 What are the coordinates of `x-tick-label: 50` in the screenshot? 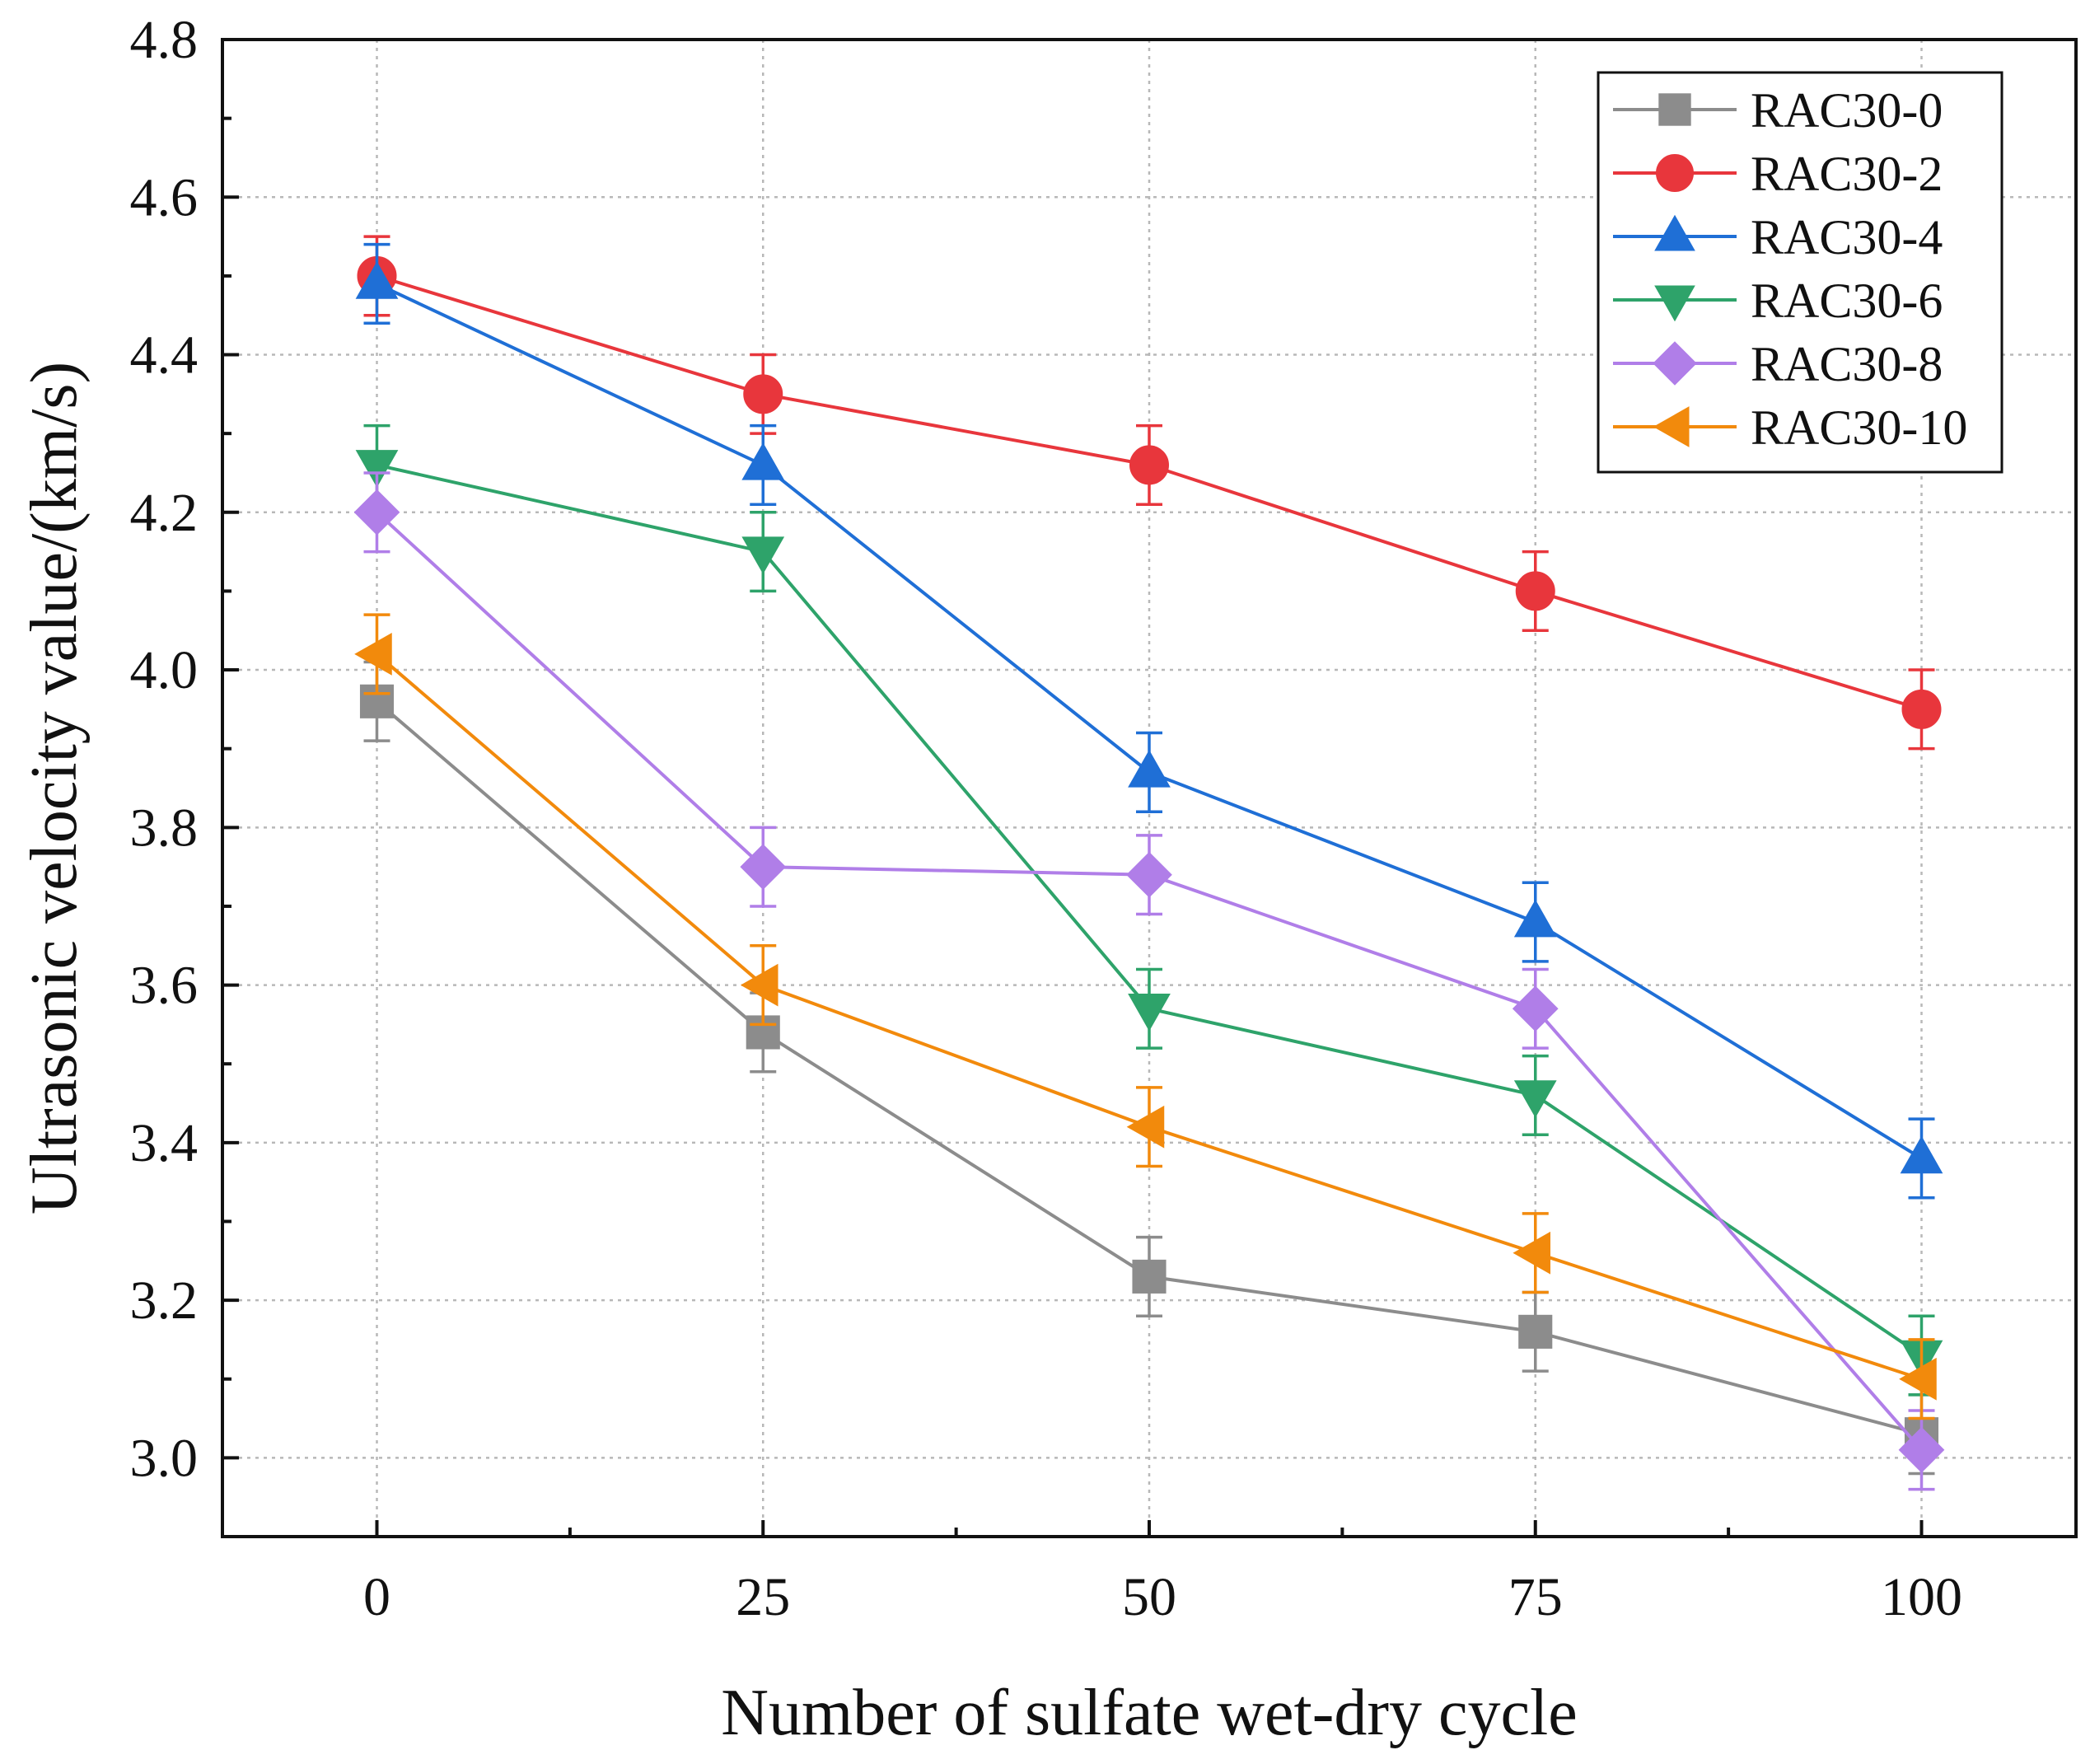 It's located at (1149, 1597).